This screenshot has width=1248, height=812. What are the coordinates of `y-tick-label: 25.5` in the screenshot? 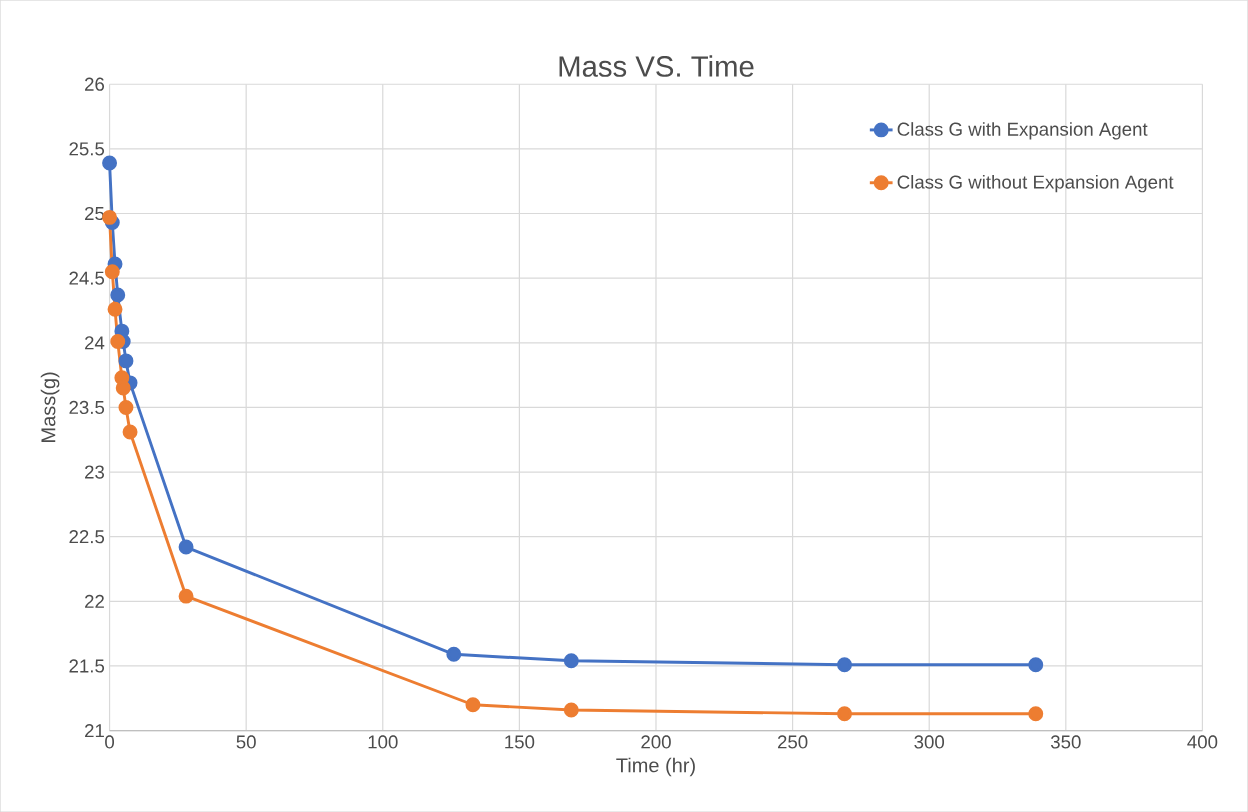 It's located at (87, 149).